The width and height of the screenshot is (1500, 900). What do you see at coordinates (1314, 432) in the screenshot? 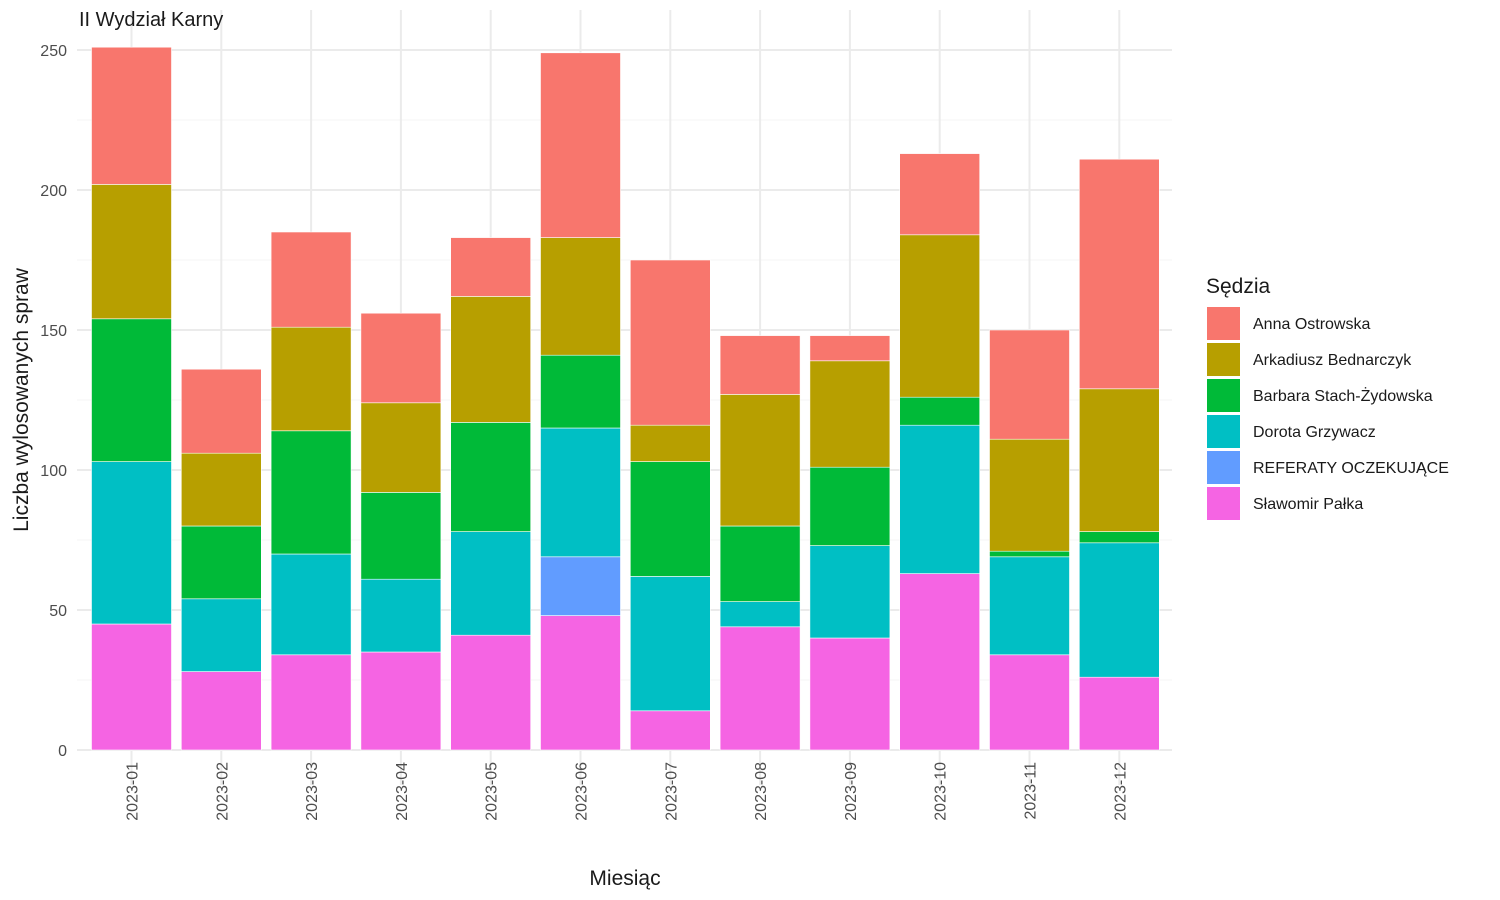
I see `legend-label: Dorota Grzywacz` at bounding box center [1314, 432].